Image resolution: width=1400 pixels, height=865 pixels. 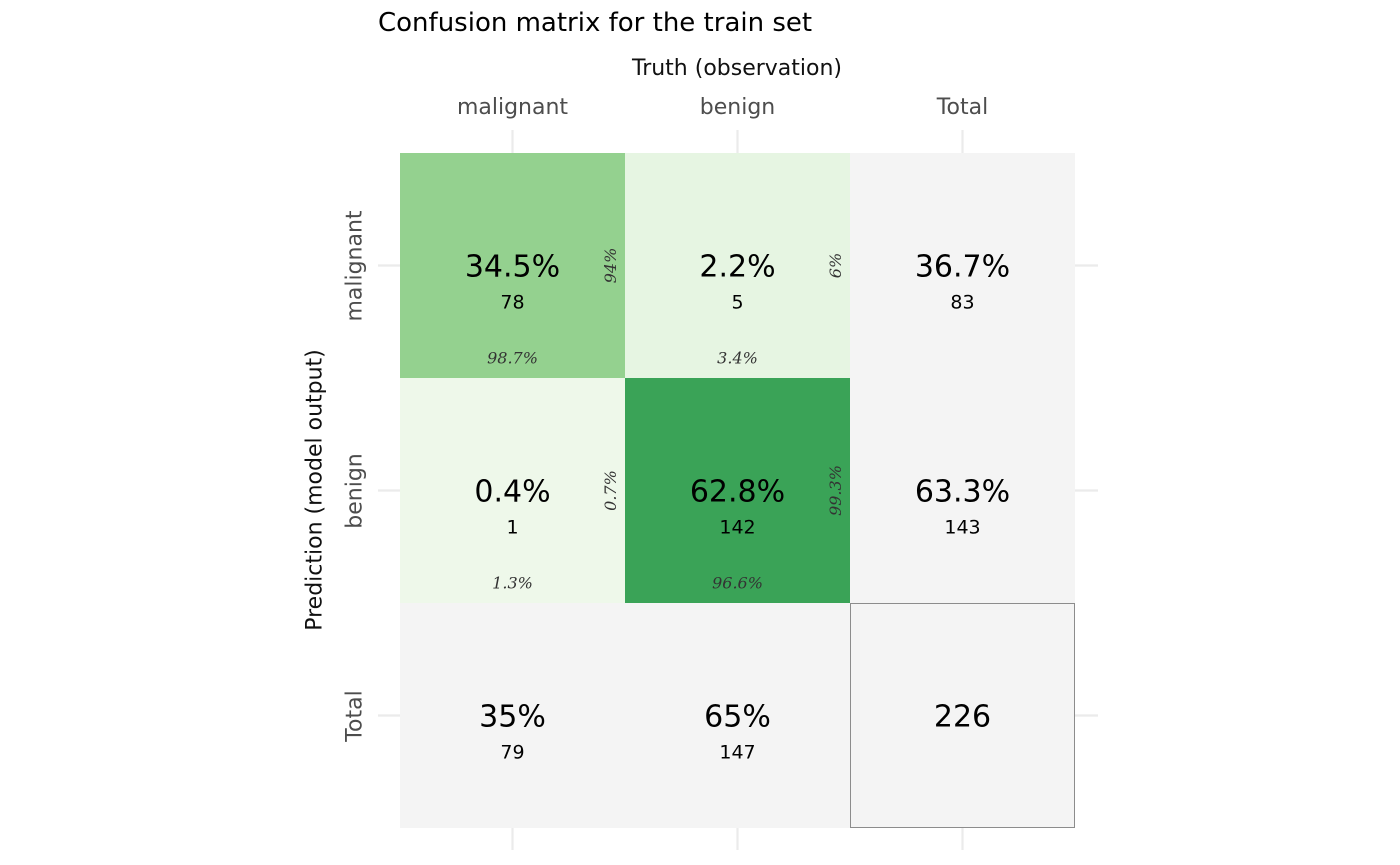 What do you see at coordinates (737, 358) in the screenshot?
I see `tile-column-percent-label: 3.4%` at bounding box center [737, 358].